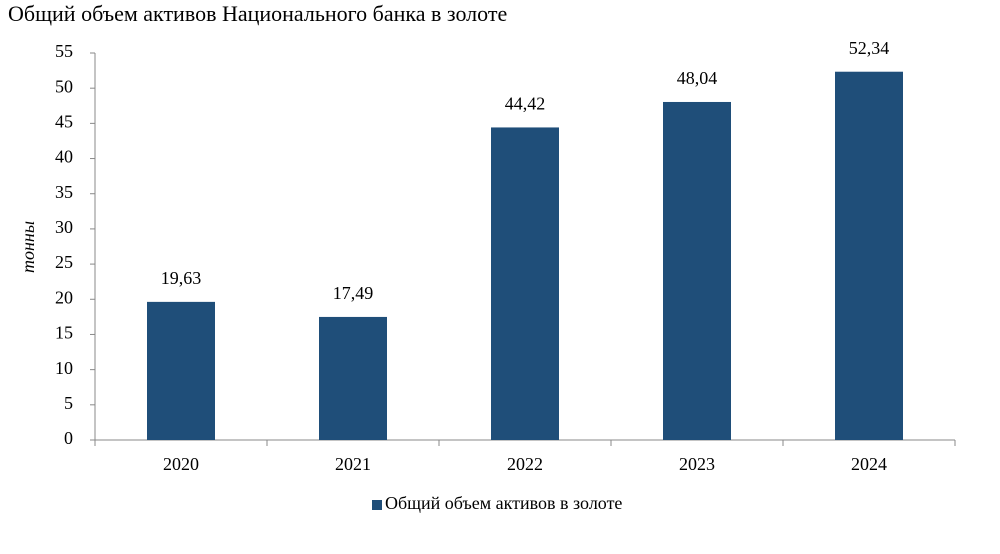  Describe the element at coordinates (64, 333) in the screenshot. I see `y-tick-label: 15` at that location.